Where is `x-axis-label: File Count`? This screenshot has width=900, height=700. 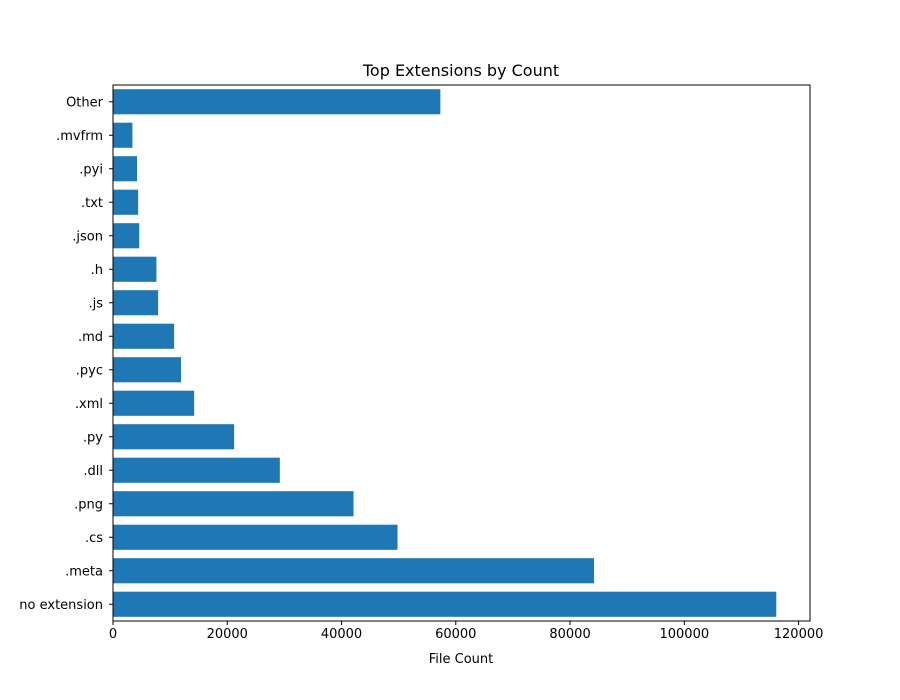 x-axis-label: File Count is located at coordinates (461, 659).